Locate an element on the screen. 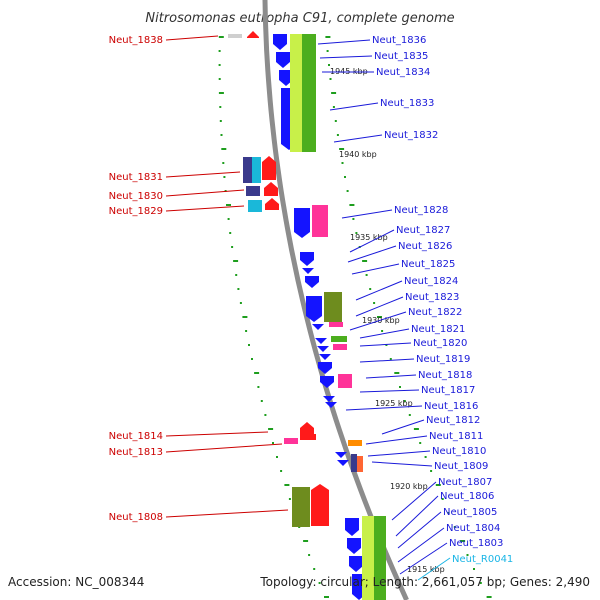 The width and height of the screenshot is (600, 600). gene-label-right: Neut_1824 is located at coordinates (431, 281).